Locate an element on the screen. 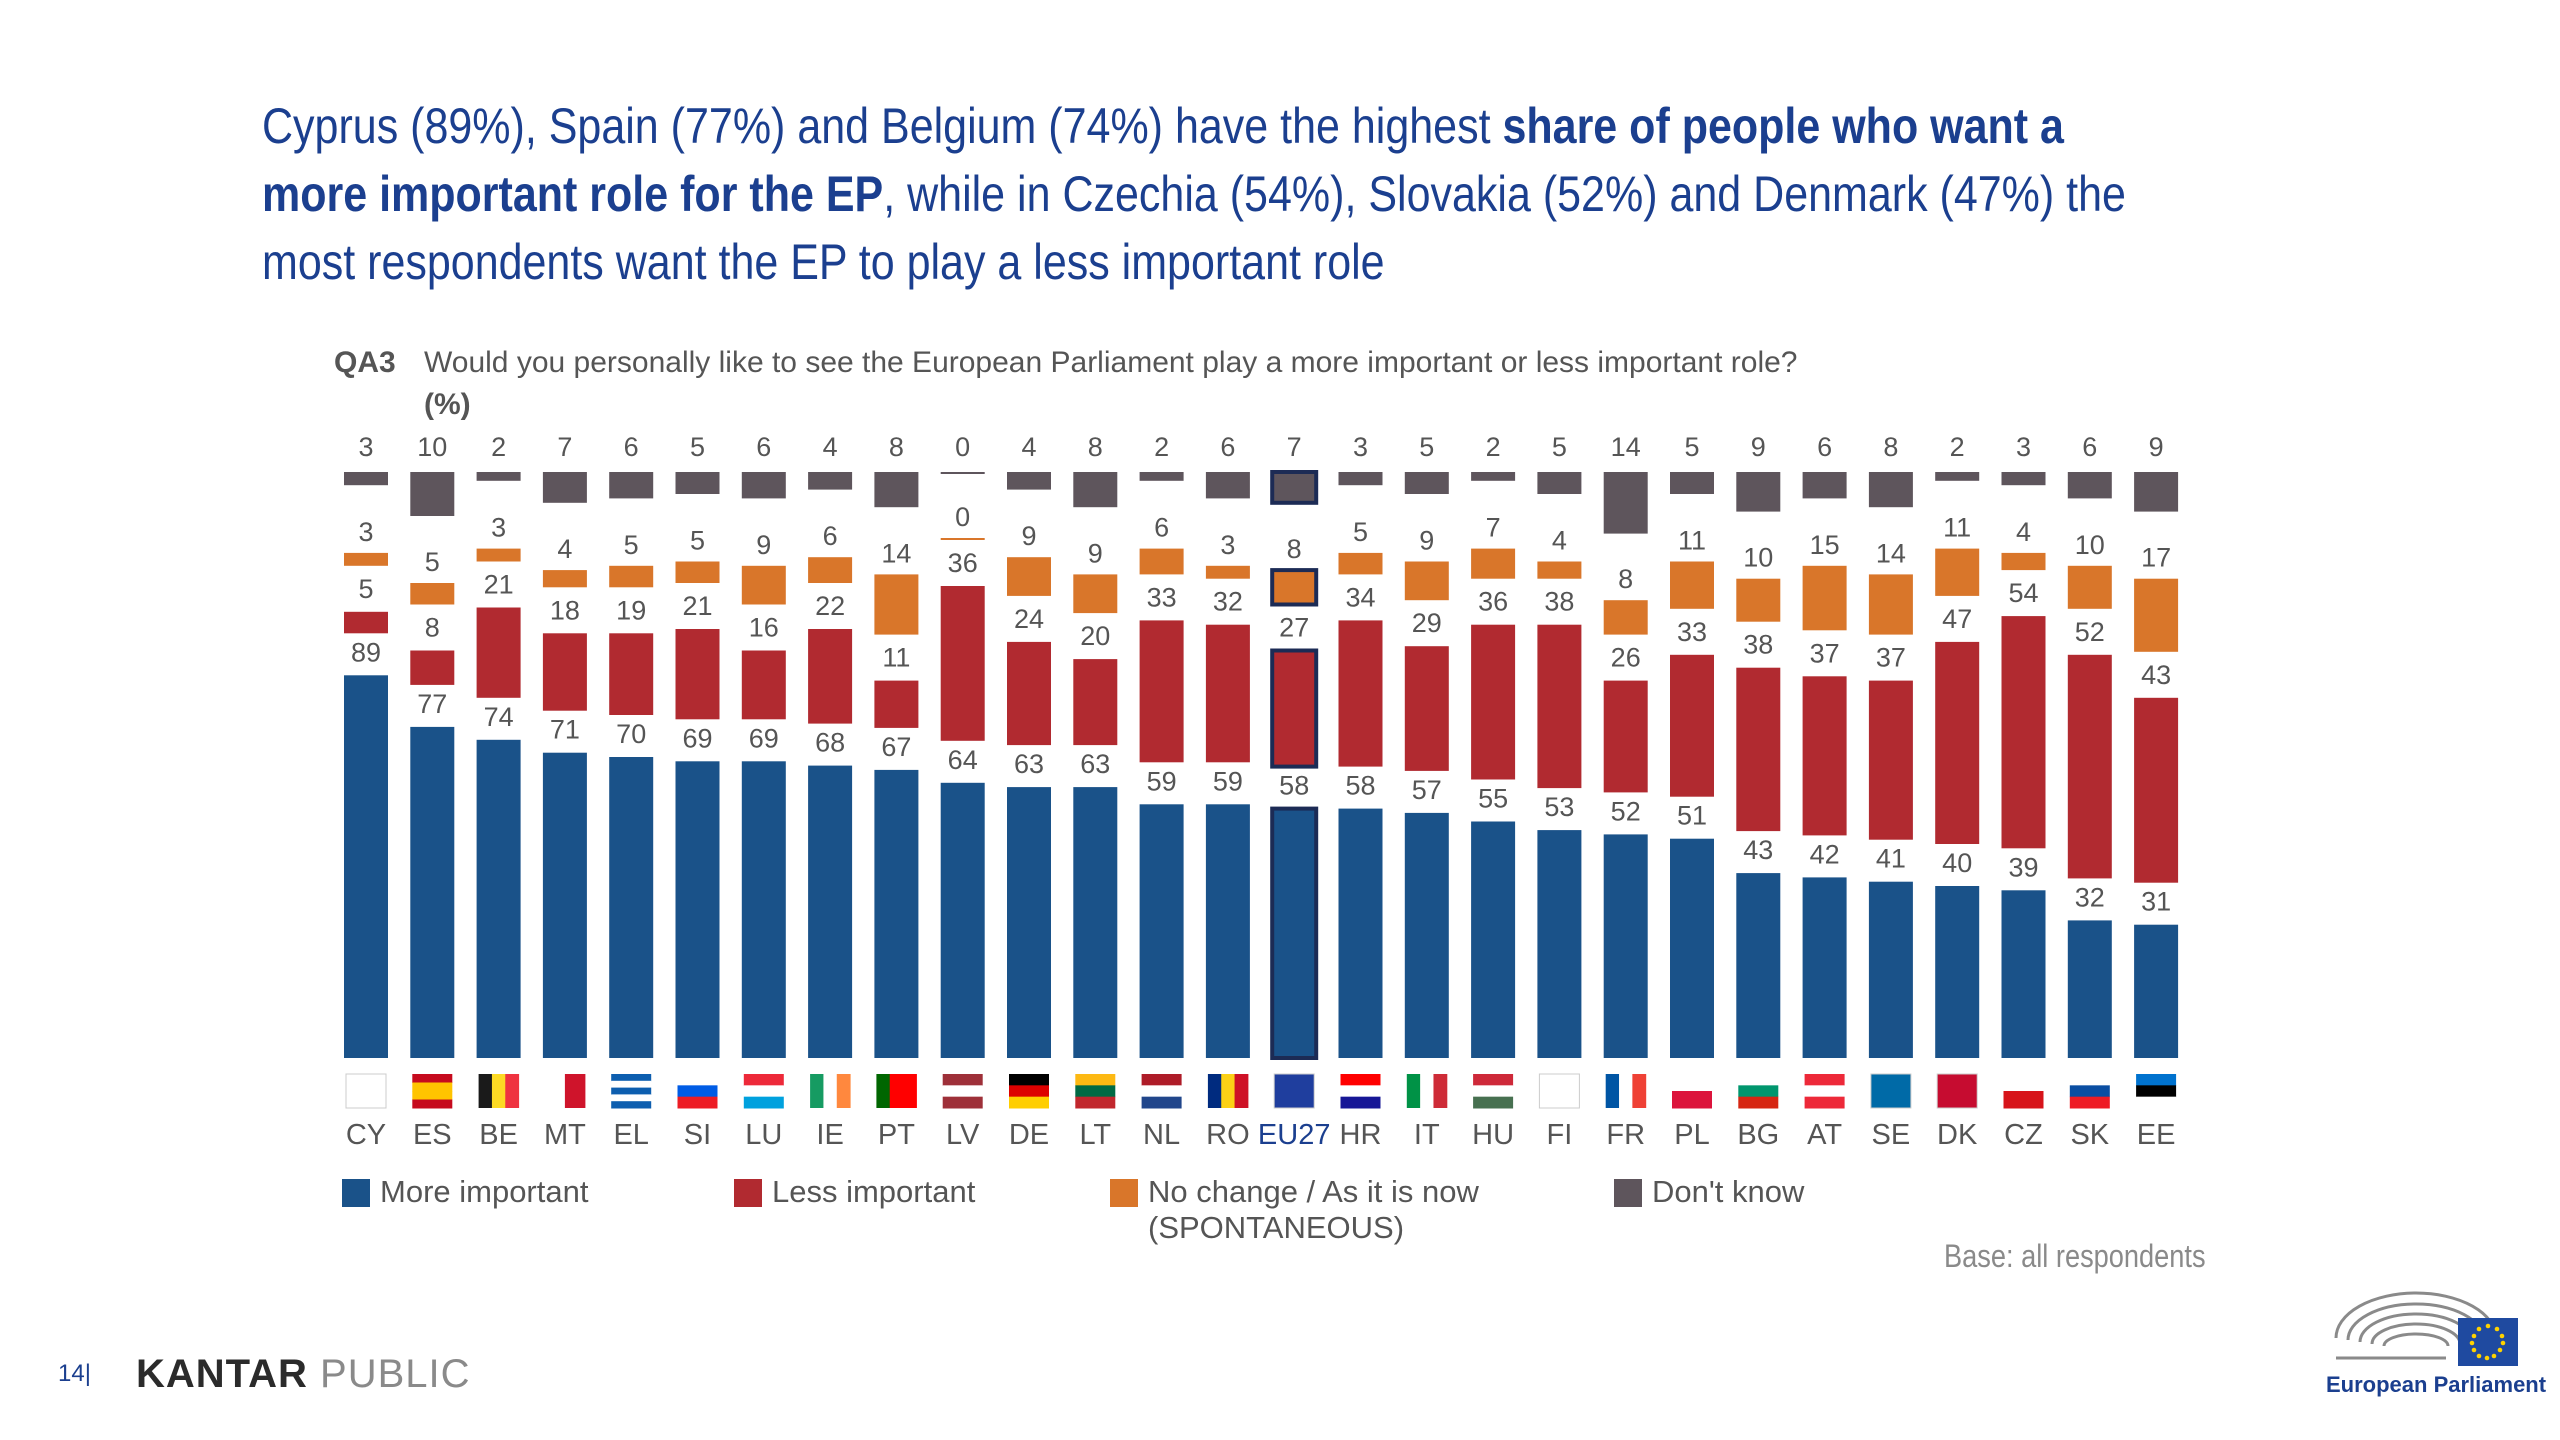  label-dontknow-SE: 8 is located at coordinates (1890, 447).